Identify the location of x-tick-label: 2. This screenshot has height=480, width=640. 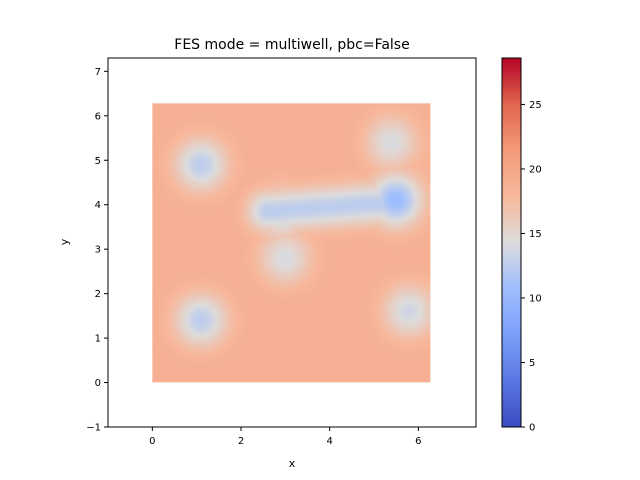
(241, 441).